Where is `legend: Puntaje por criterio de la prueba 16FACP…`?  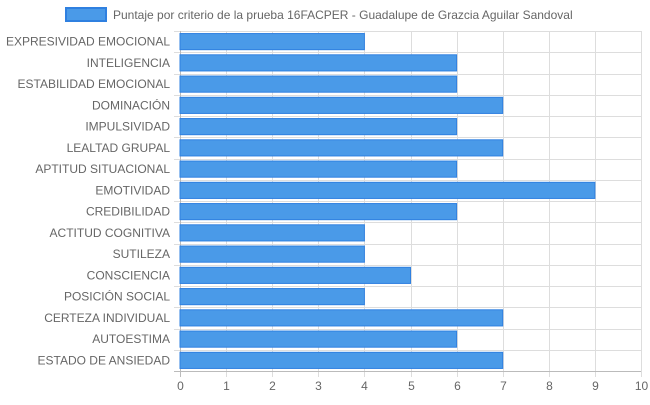
legend: Puntaje por criterio de la prueba 16FACP… is located at coordinates (319, 14).